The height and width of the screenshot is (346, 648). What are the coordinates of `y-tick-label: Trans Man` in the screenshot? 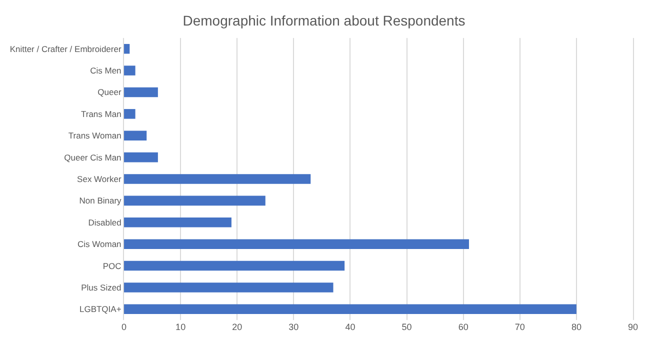 It's located at (101, 113).